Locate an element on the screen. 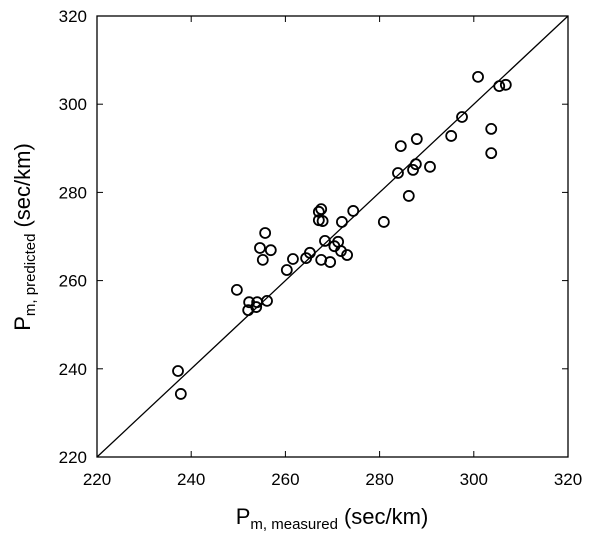 This screenshot has width=595, height=543. x-tick-label: 240 is located at coordinates (191, 479).